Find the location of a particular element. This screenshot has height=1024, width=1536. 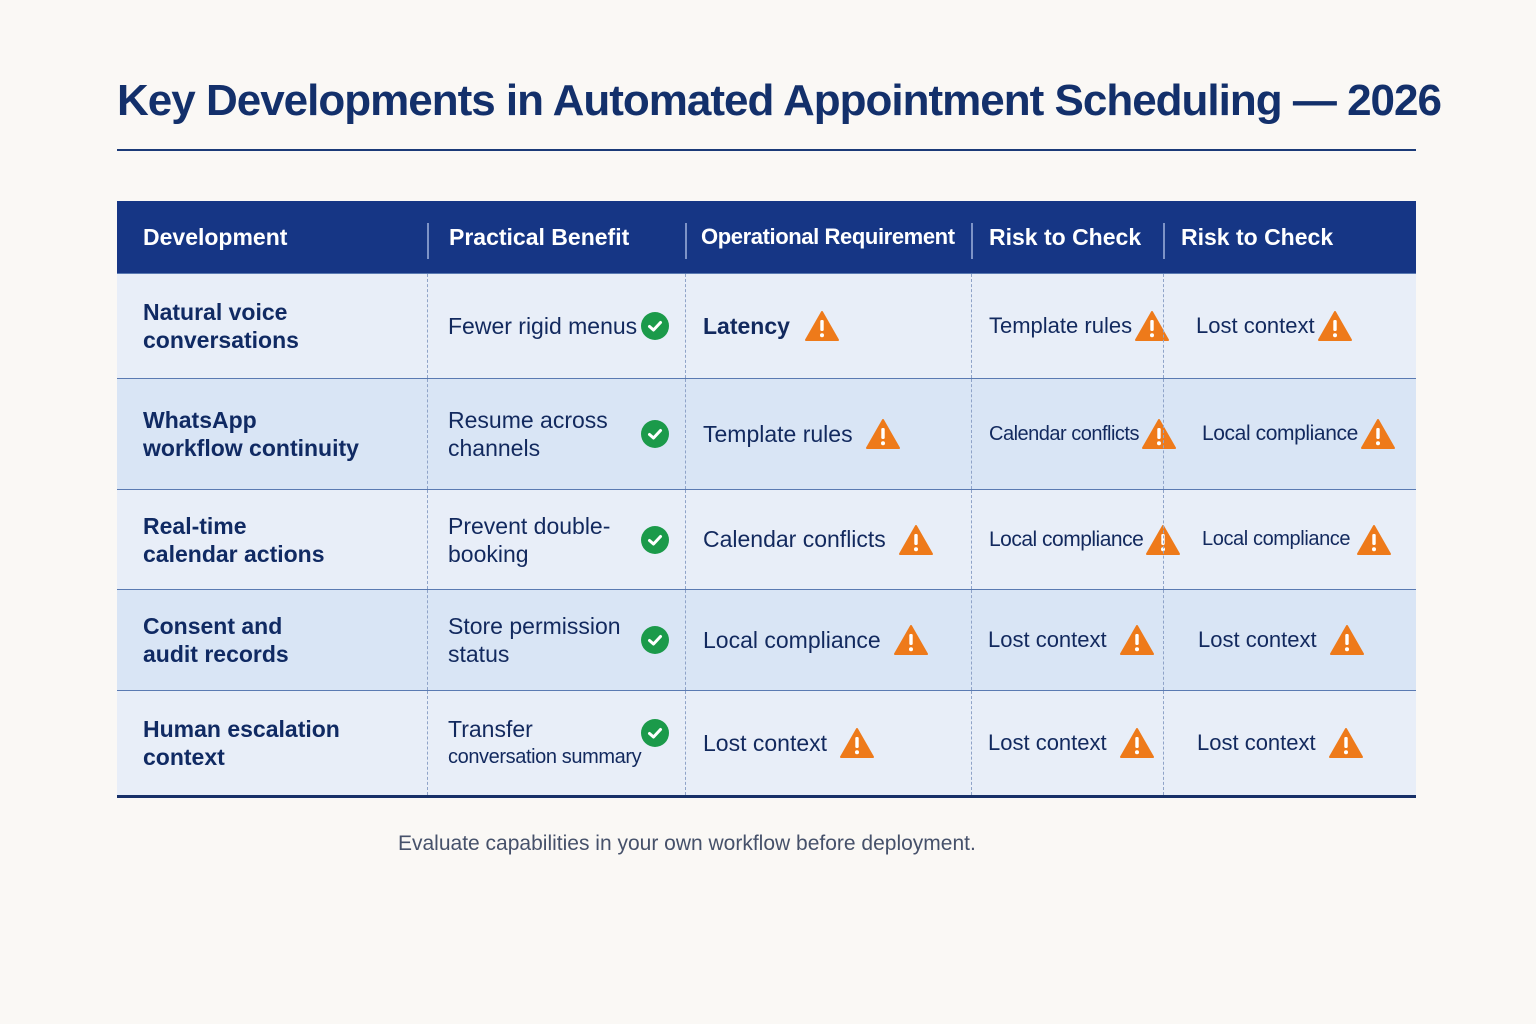

benefit-line: channels is located at coordinates (494, 448).